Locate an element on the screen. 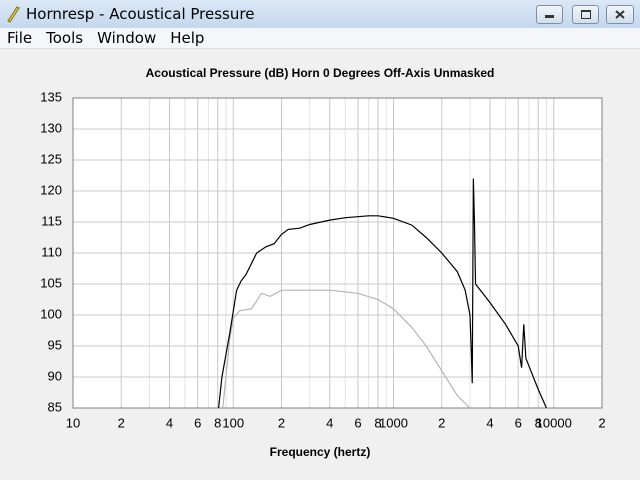 This screenshot has width=640, height=480. y-tick-label: 90 is located at coordinates (55, 375).